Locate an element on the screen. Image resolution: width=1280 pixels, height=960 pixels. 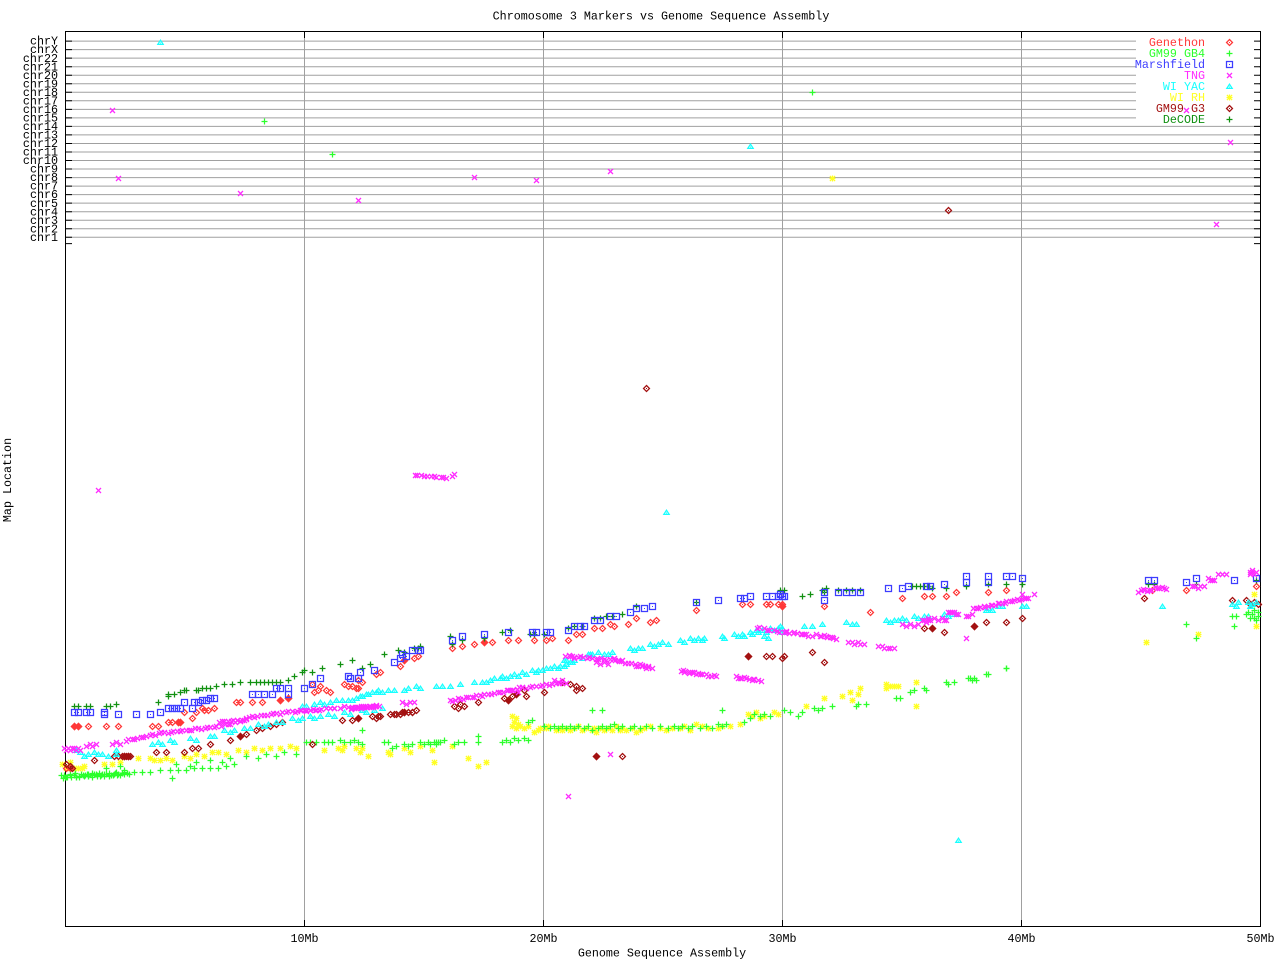
svg-text: WI YAC is located at coordinates (1184, 87).